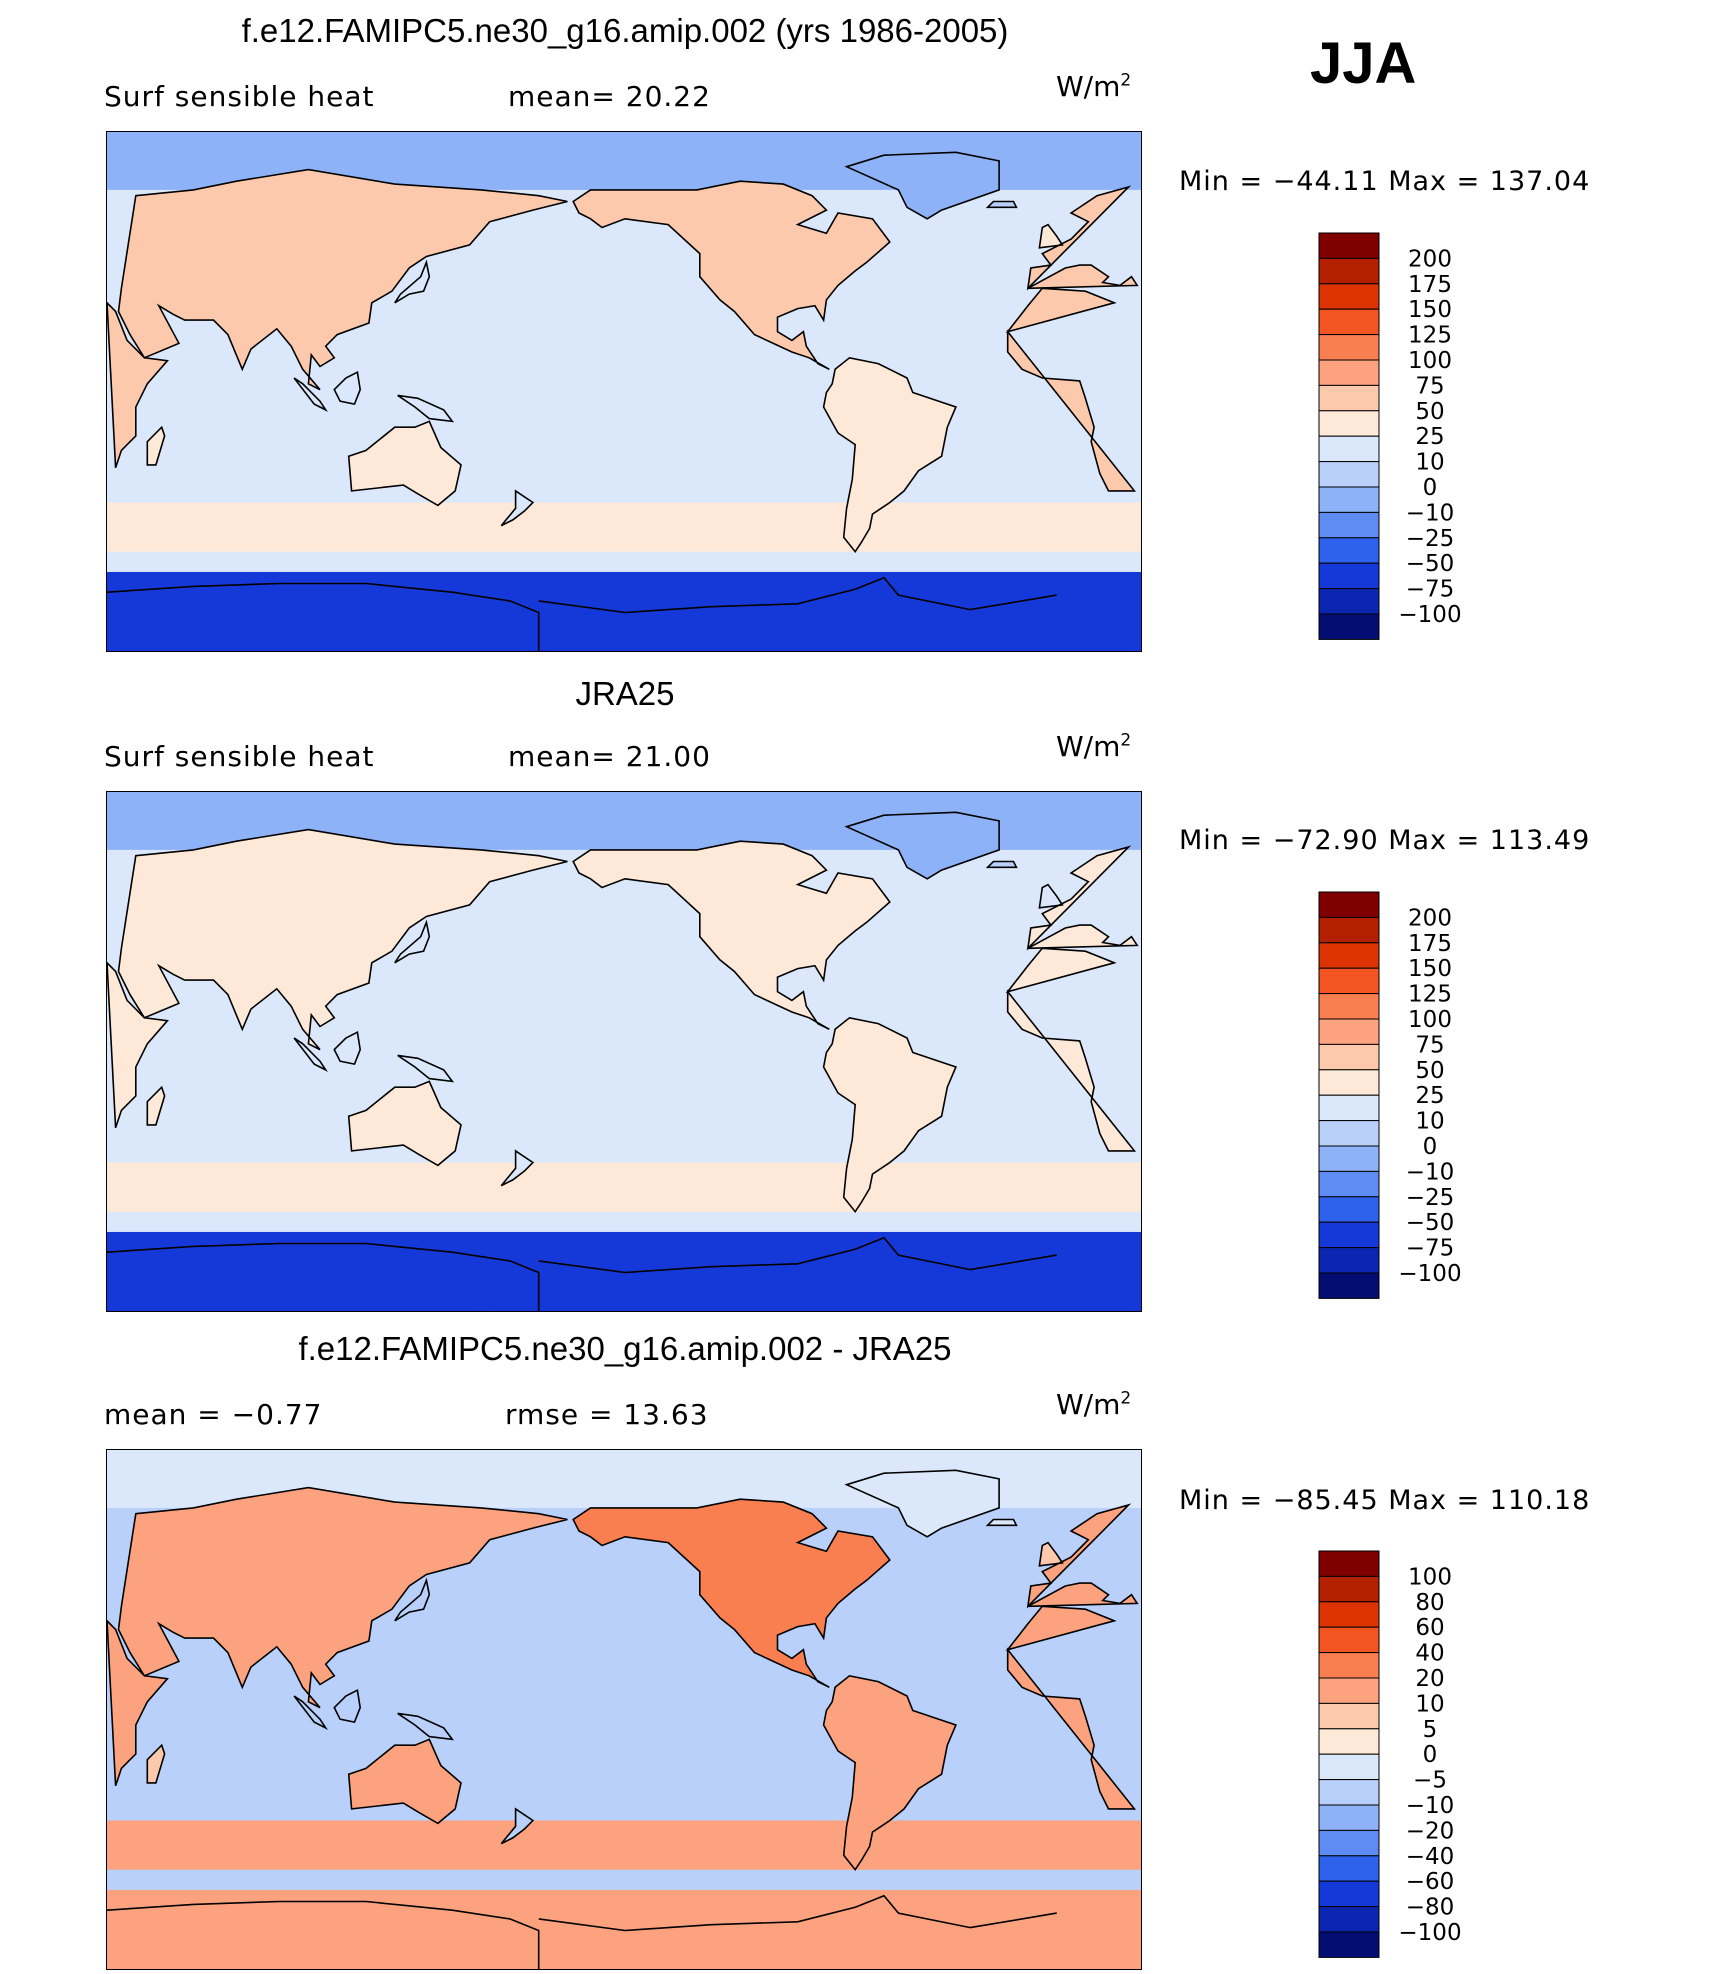 This screenshot has width=1710, height=1974. What do you see at coordinates (1430, 1857) in the screenshot?
I see `colorbar-tick-label: −40` at bounding box center [1430, 1857].